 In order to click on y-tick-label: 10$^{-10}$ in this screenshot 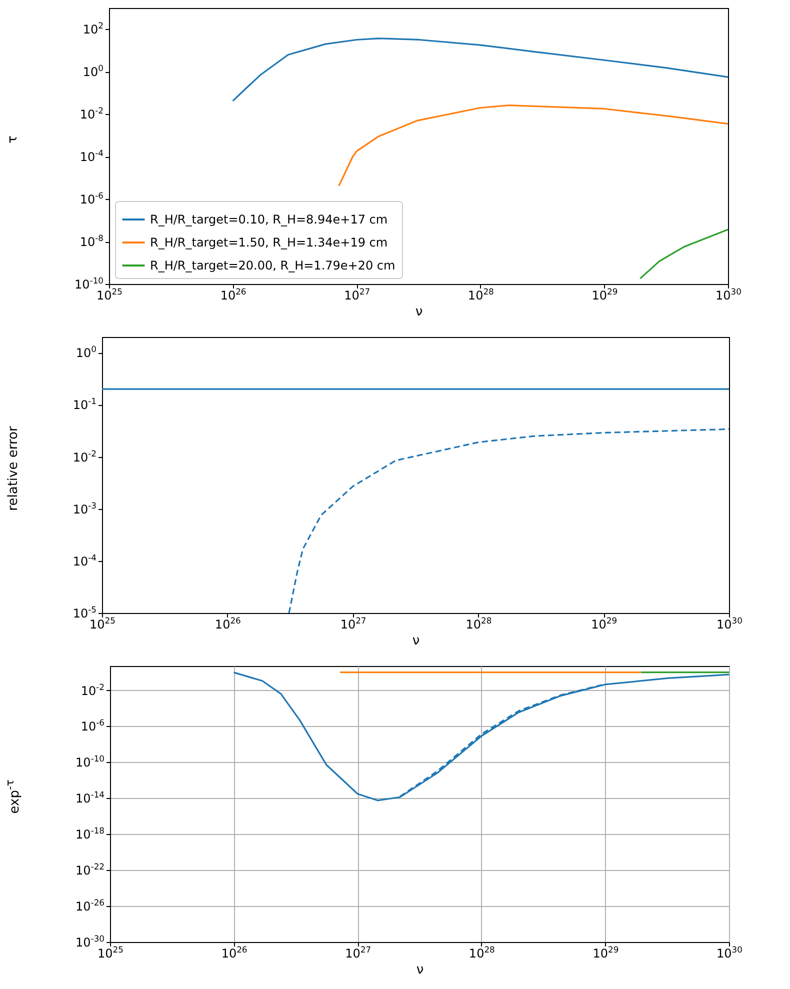, I will do `click(90, 762)`.